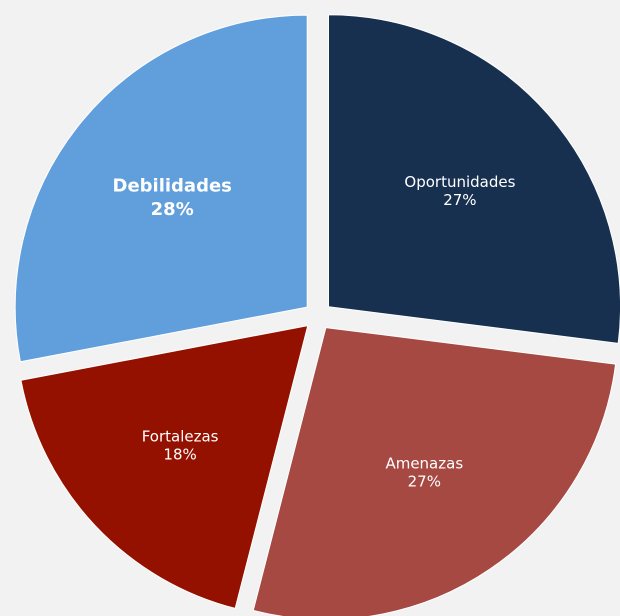 This screenshot has height=616, width=620. What do you see at coordinates (172, 197) in the screenshot?
I see `pie-label-debilidades: Debilidades 28%` at bounding box center [172, 197].